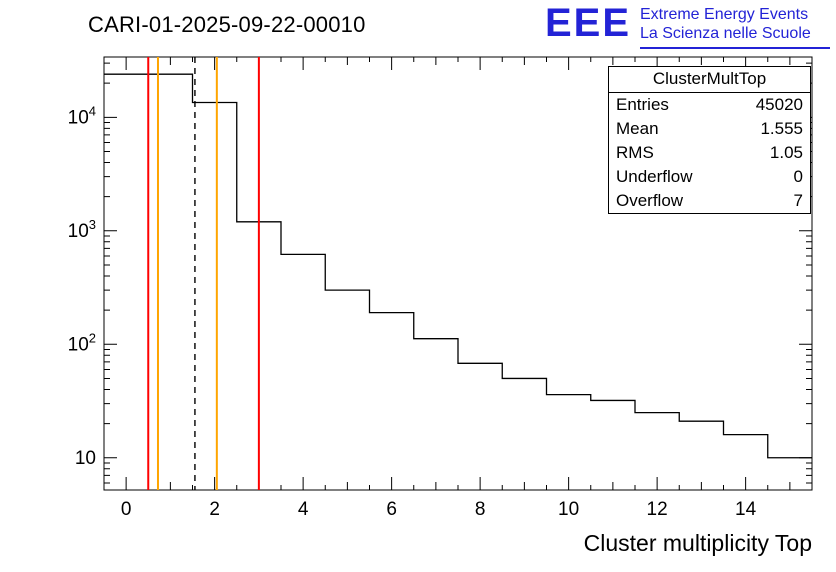 The width and height of the screenshot is (836, 572). What do you see at coordinates (650, 200) in the screenshot?
I see `stats-row-label: Overflow` at bounding box center [650, 200].